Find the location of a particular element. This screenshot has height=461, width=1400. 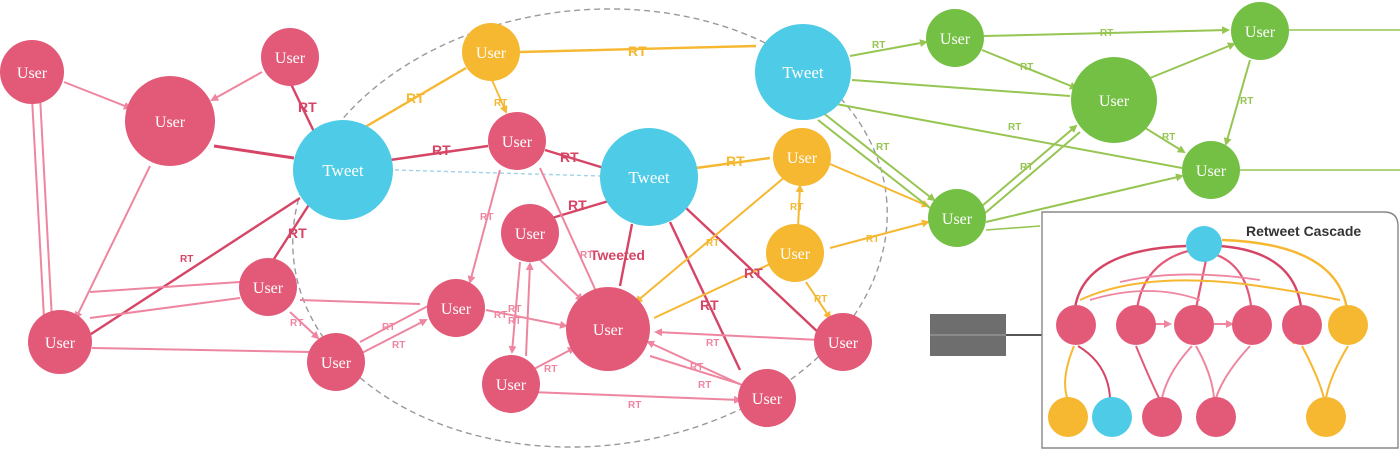

retweet-cascade-panel: Retweet Cascade is located at coordinates (1220, 330).